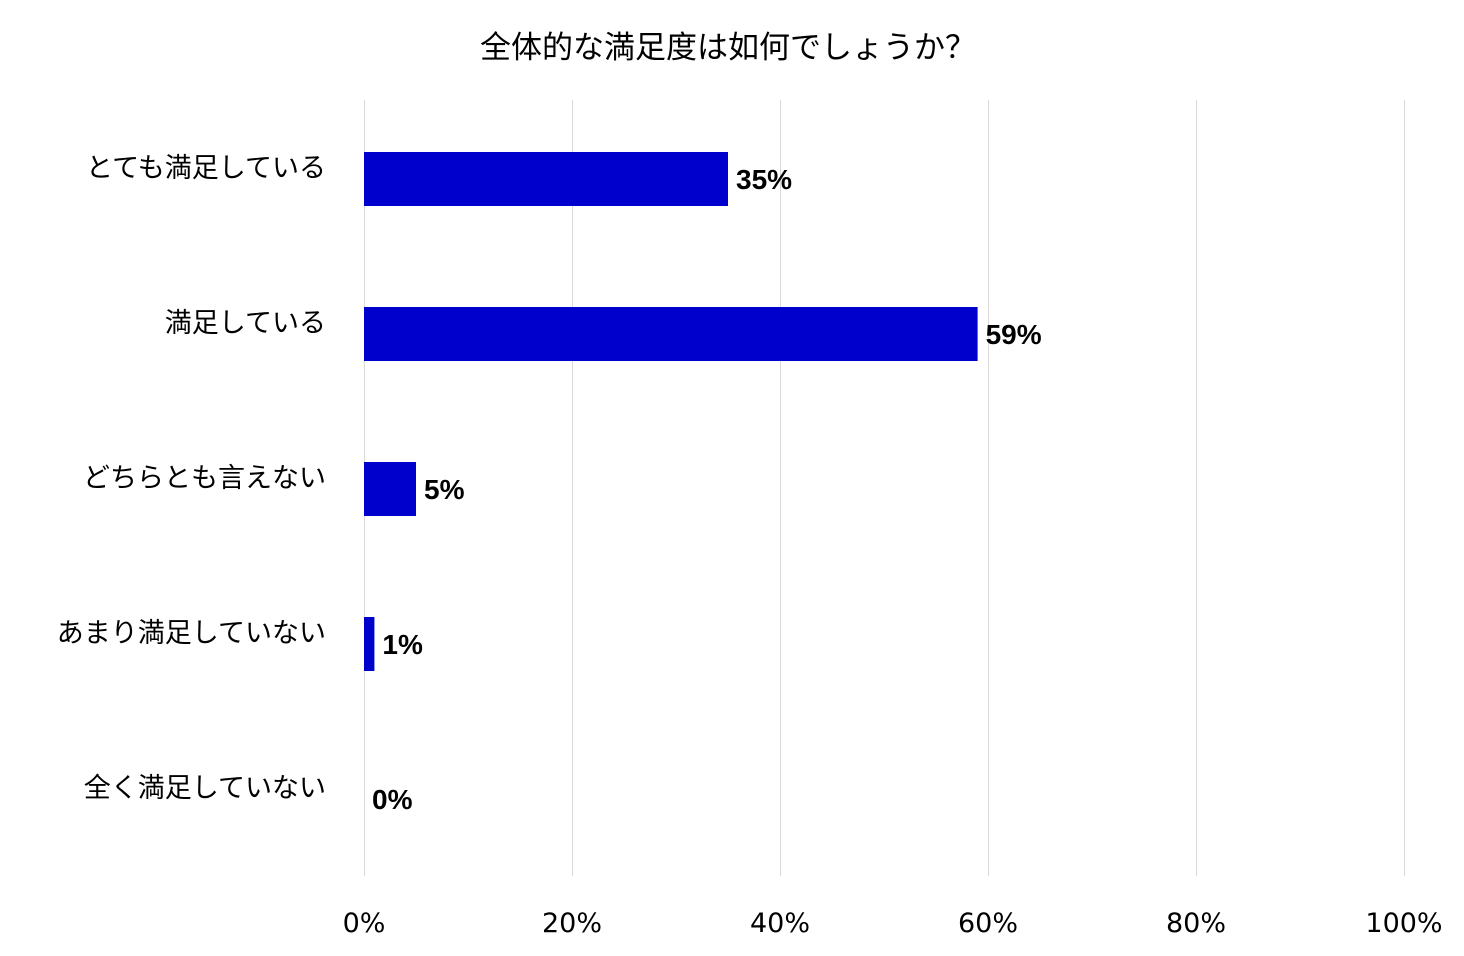  I want to click on category-label: どちらとも言えない, so click(204, 478).